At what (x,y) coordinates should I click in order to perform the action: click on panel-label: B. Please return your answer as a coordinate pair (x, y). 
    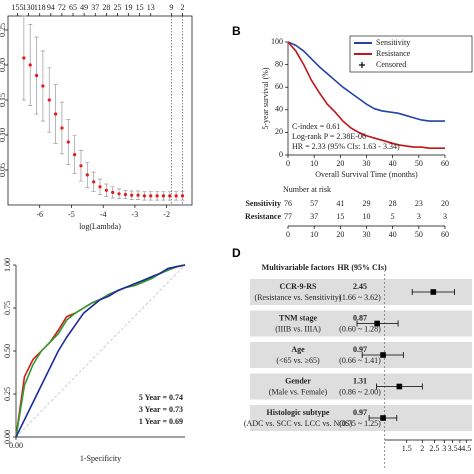
    Looking at the image, I should click on (236, 31).